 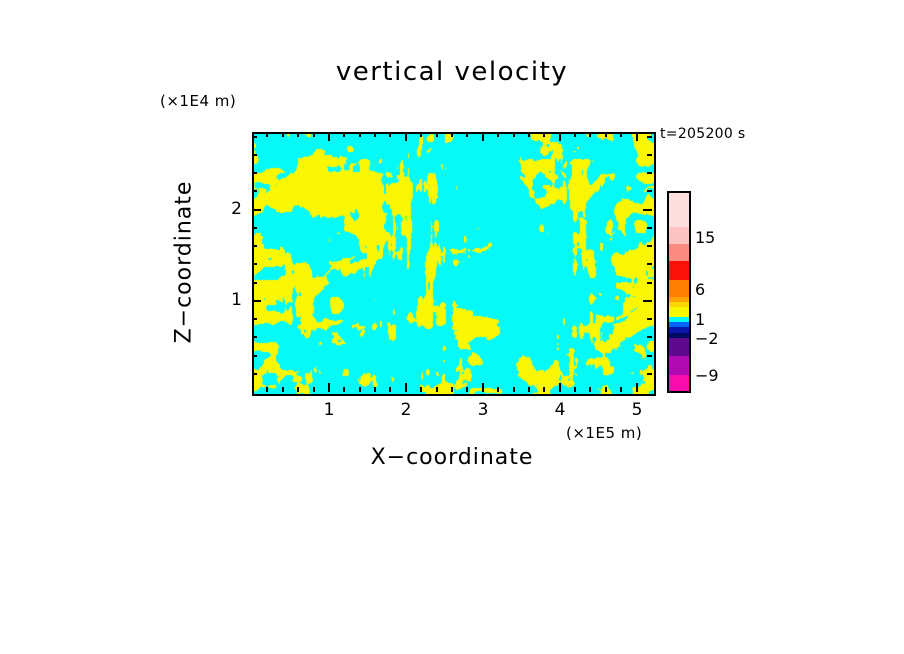 What do you see at coordinates (604, 433) in the screenshot?
I see `x-axis-unit-label: (×1E5 m)` at bounding box center [604, 433].